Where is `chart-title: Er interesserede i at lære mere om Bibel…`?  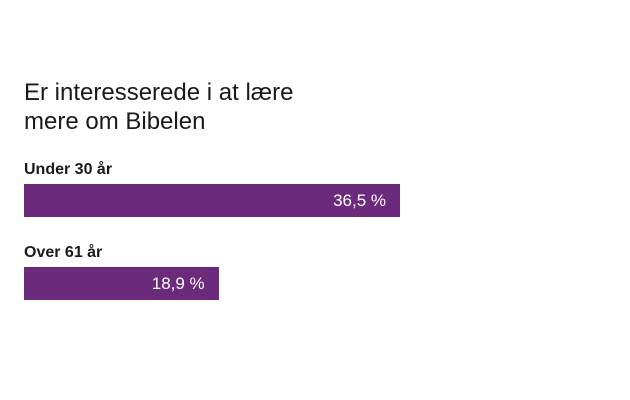
chart-title: Er interesserede i at lære mere om Bibel… is located at coordinates (204, 107).